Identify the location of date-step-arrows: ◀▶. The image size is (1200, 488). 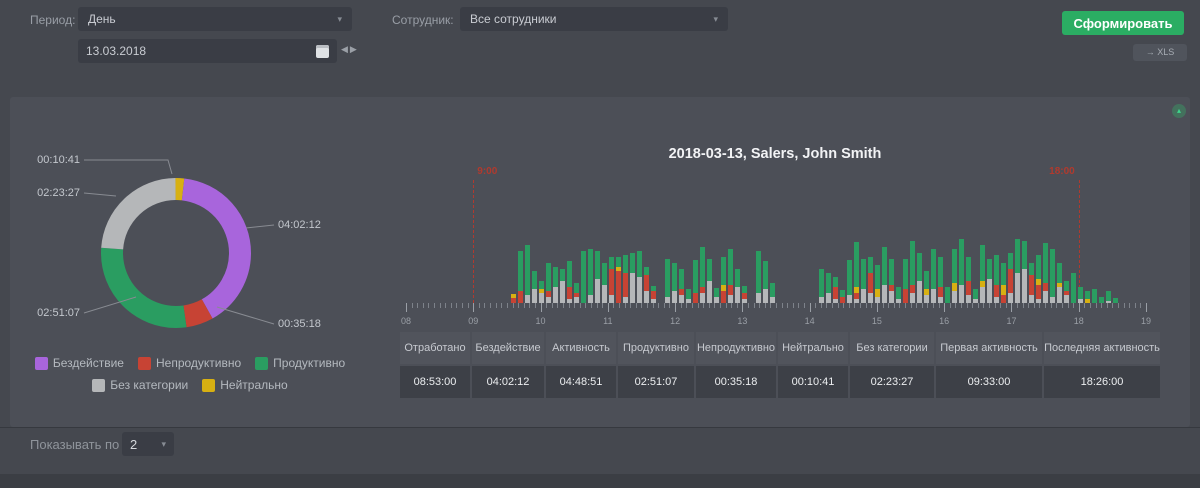
(350, 49).